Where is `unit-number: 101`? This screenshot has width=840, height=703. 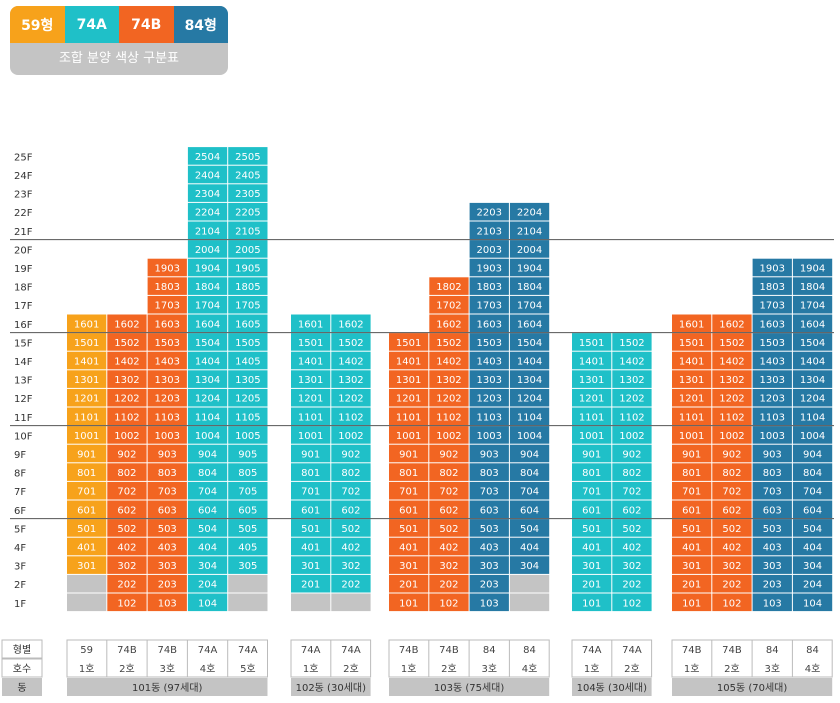
unit-number: 101 is located at coordinates (408, 603).